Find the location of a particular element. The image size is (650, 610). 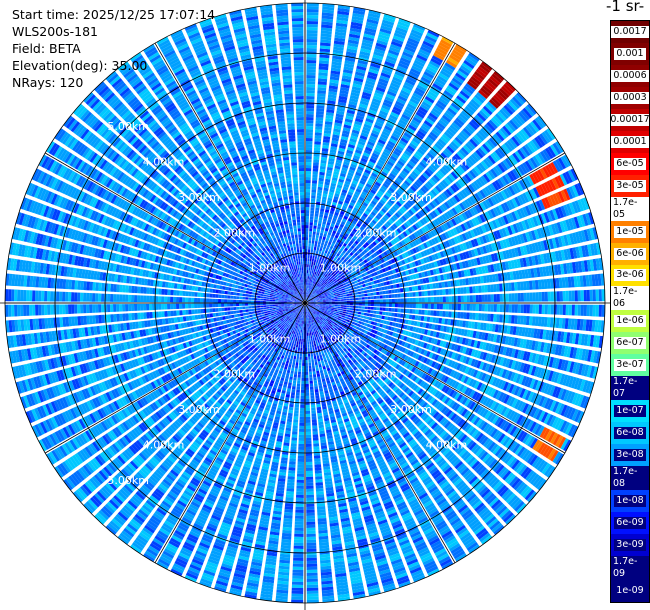

colorbar-tick-label: 1.7e-06 is located at coordinates (630, 298).